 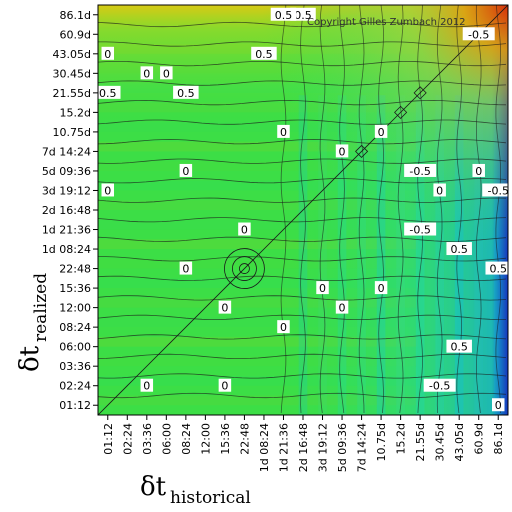 I want to click on y-tick-label: 15.2d, so click(x=75, y=112).